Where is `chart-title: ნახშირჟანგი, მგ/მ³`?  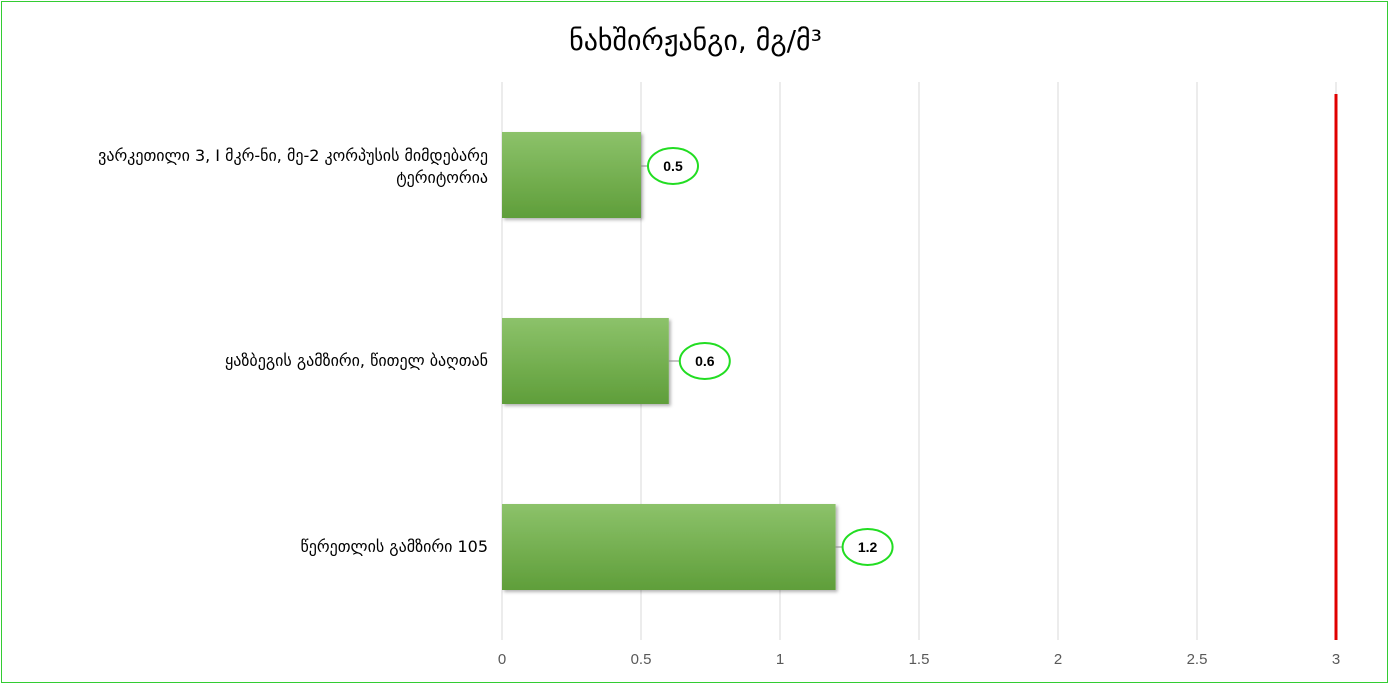 chart-title: ნახშირჟანგი, მგ/მ³ is located at coordinates (695, 40).